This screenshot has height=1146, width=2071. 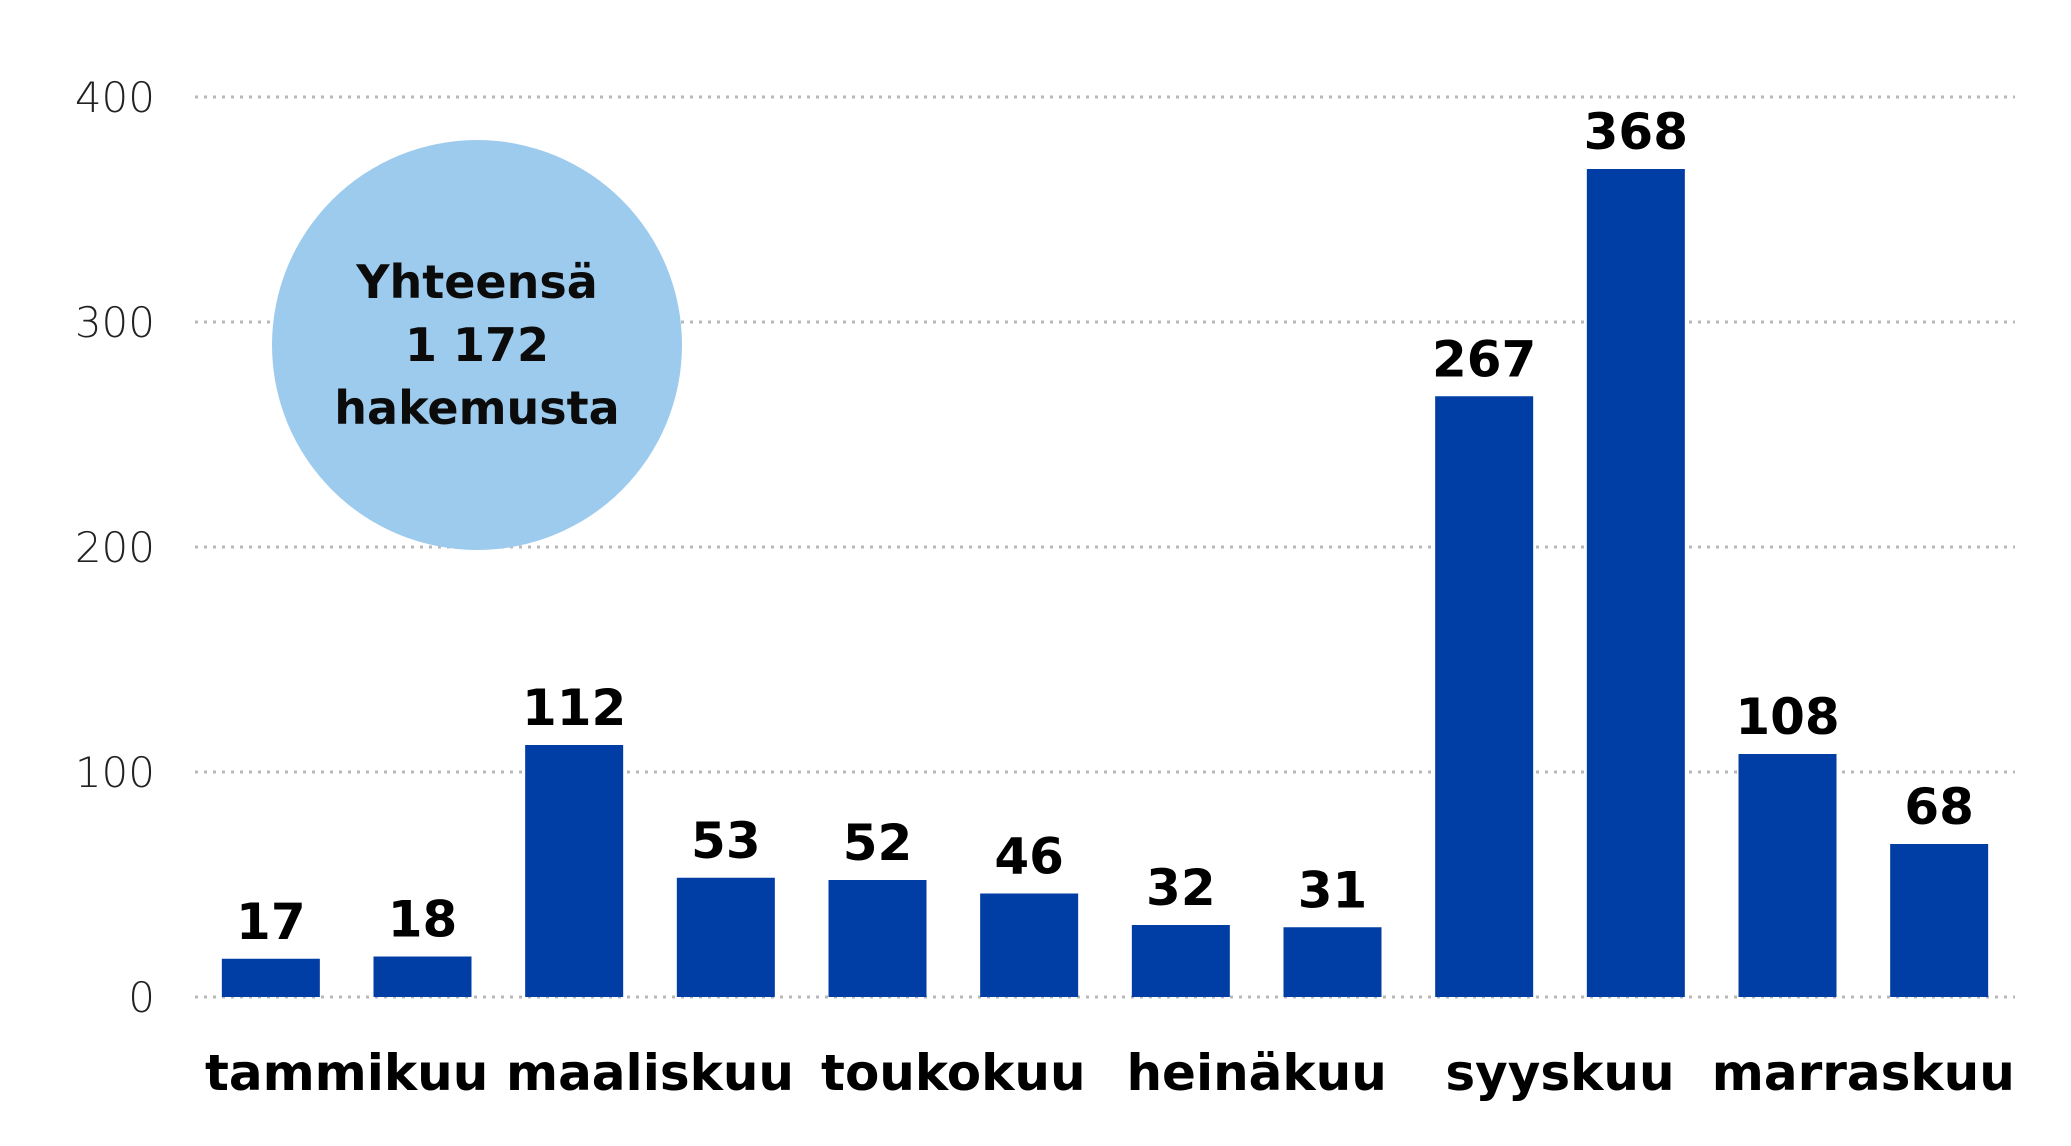 I want to click on y-tick-label: 200, so click(x=115, y=547).